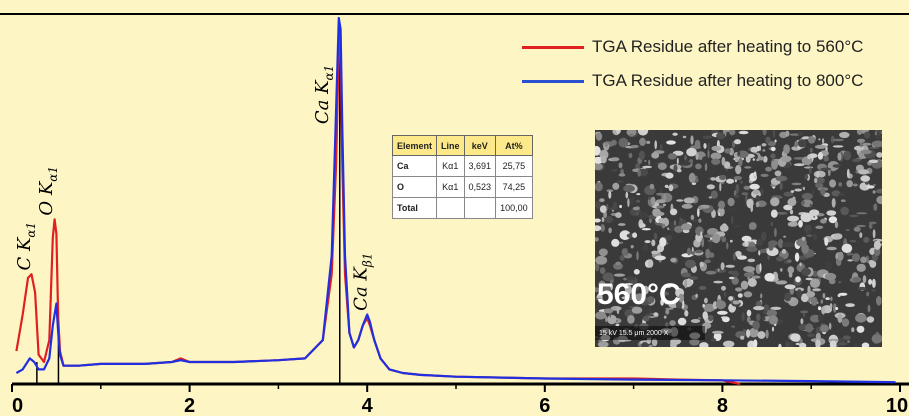  I want to click on table-row: Ca Kα1 3,691 25,75, so click(462, 166).